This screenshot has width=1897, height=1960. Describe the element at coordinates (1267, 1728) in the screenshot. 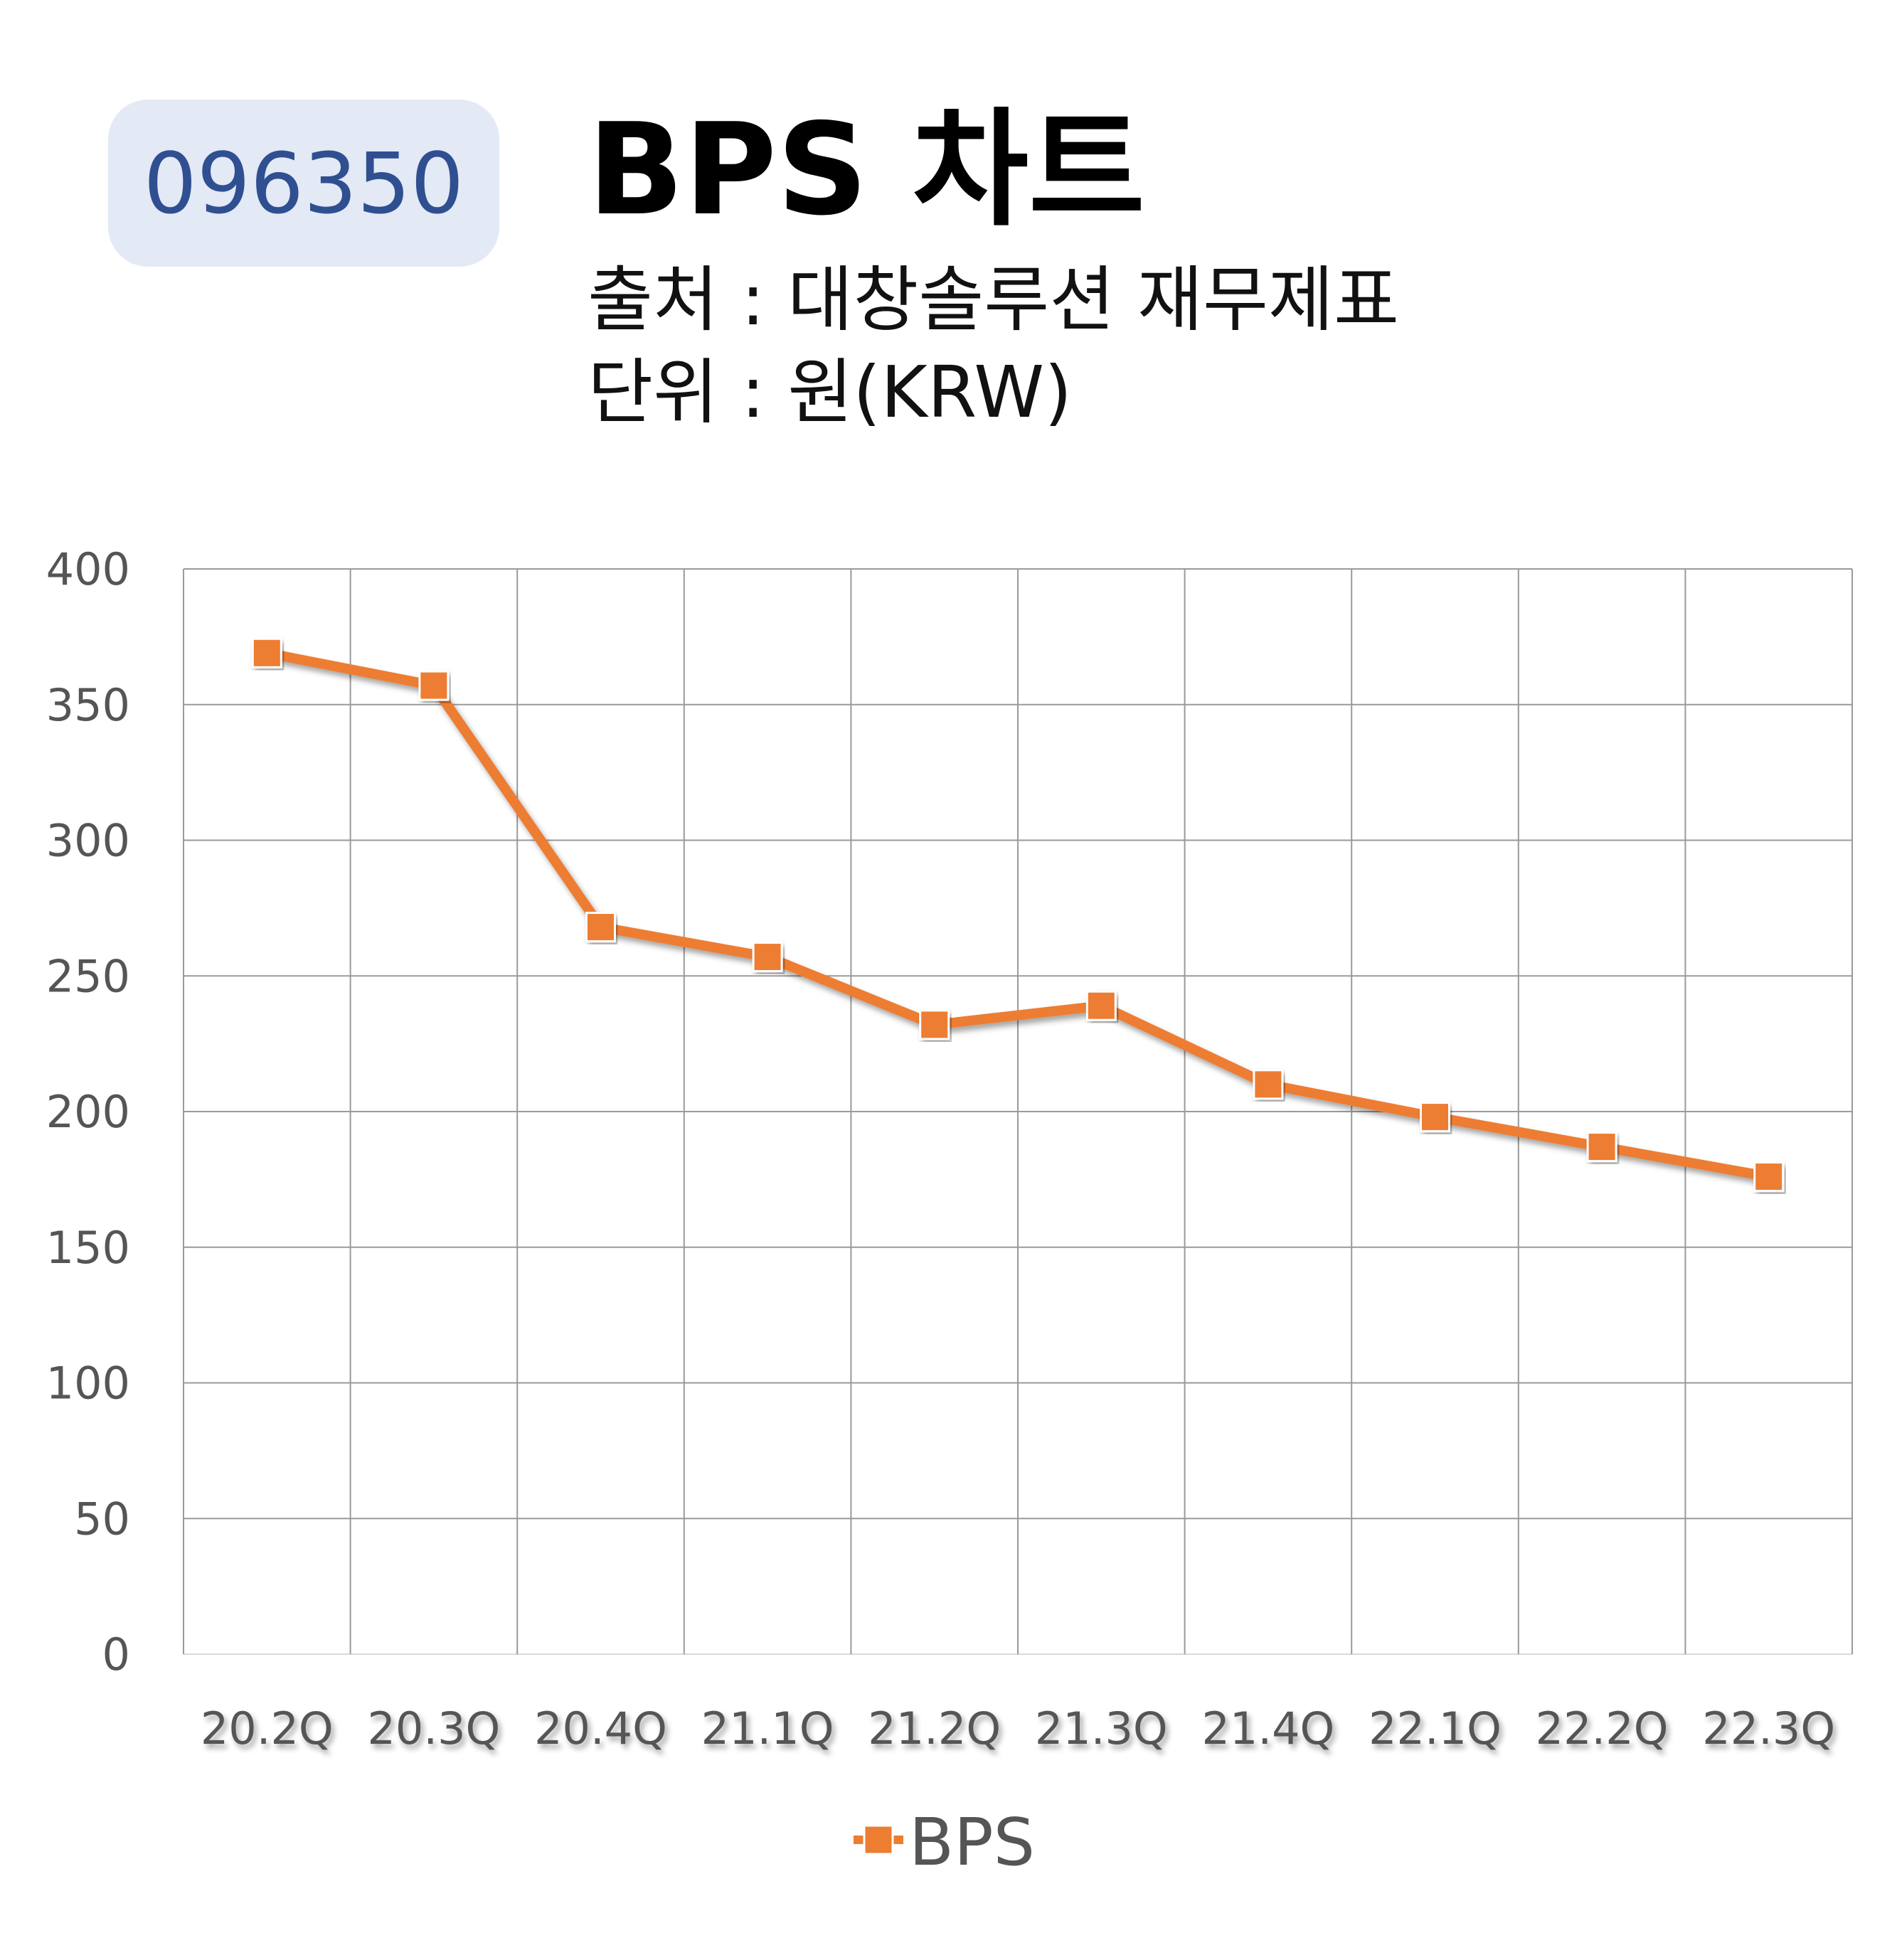

I see `x-tick-label: 21.4Q` at that location.